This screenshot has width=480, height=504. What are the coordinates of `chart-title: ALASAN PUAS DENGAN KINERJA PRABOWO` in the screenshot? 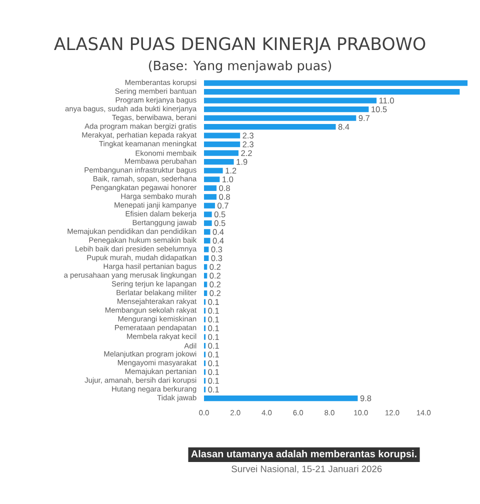 It's located at (240, 45).